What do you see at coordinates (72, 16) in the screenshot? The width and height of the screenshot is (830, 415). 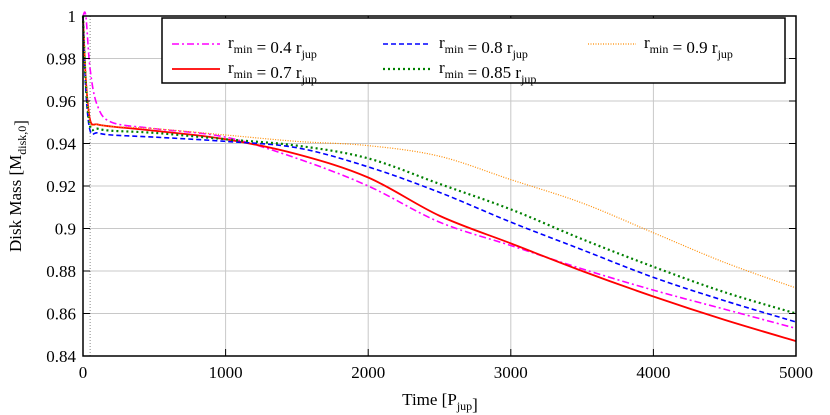 I see `y-tick-label: 1` at bounding box center [72, 16].